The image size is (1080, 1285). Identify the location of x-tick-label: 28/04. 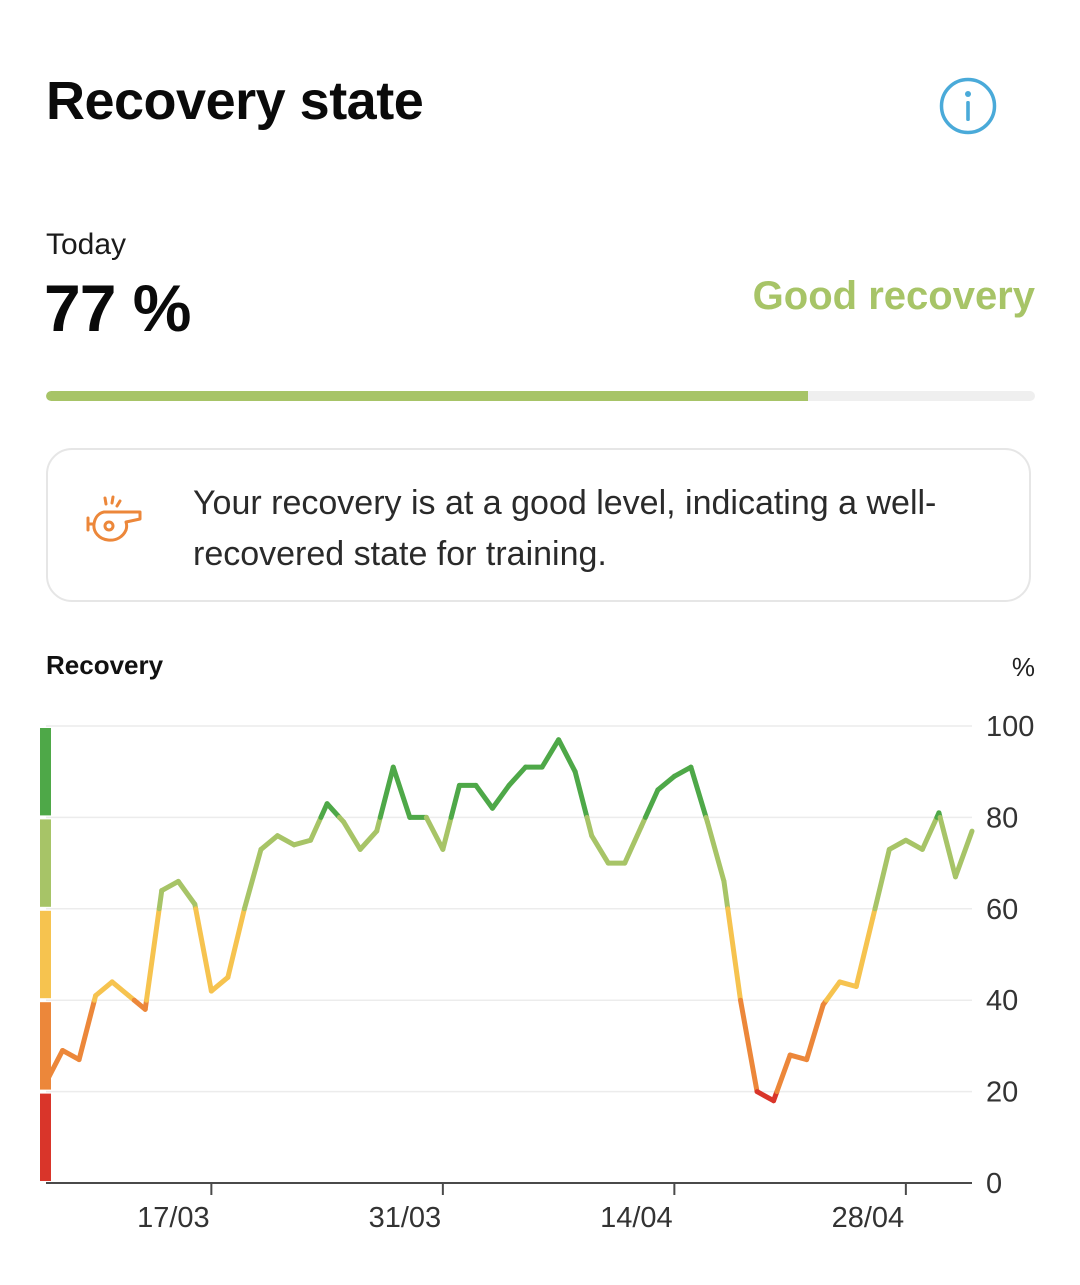
(868, 1218).